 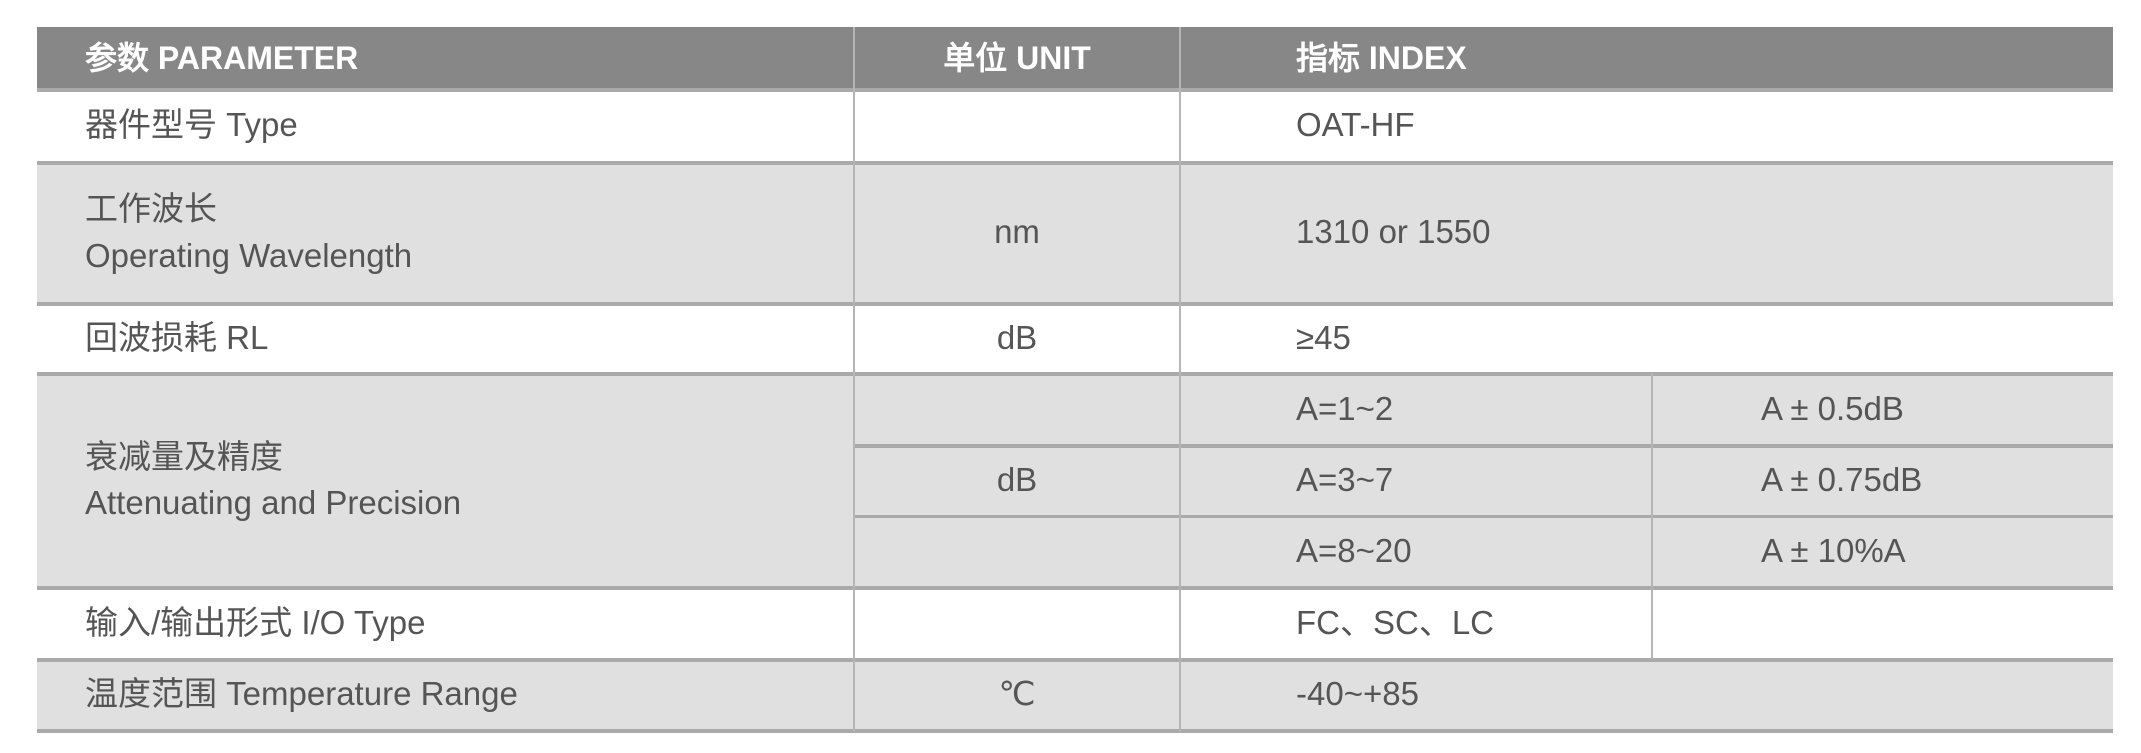 What do you see at coordinates (1357, 694) in the screenshot?
I see `index-value: -40~+85` at bounding box center [1357, 694].